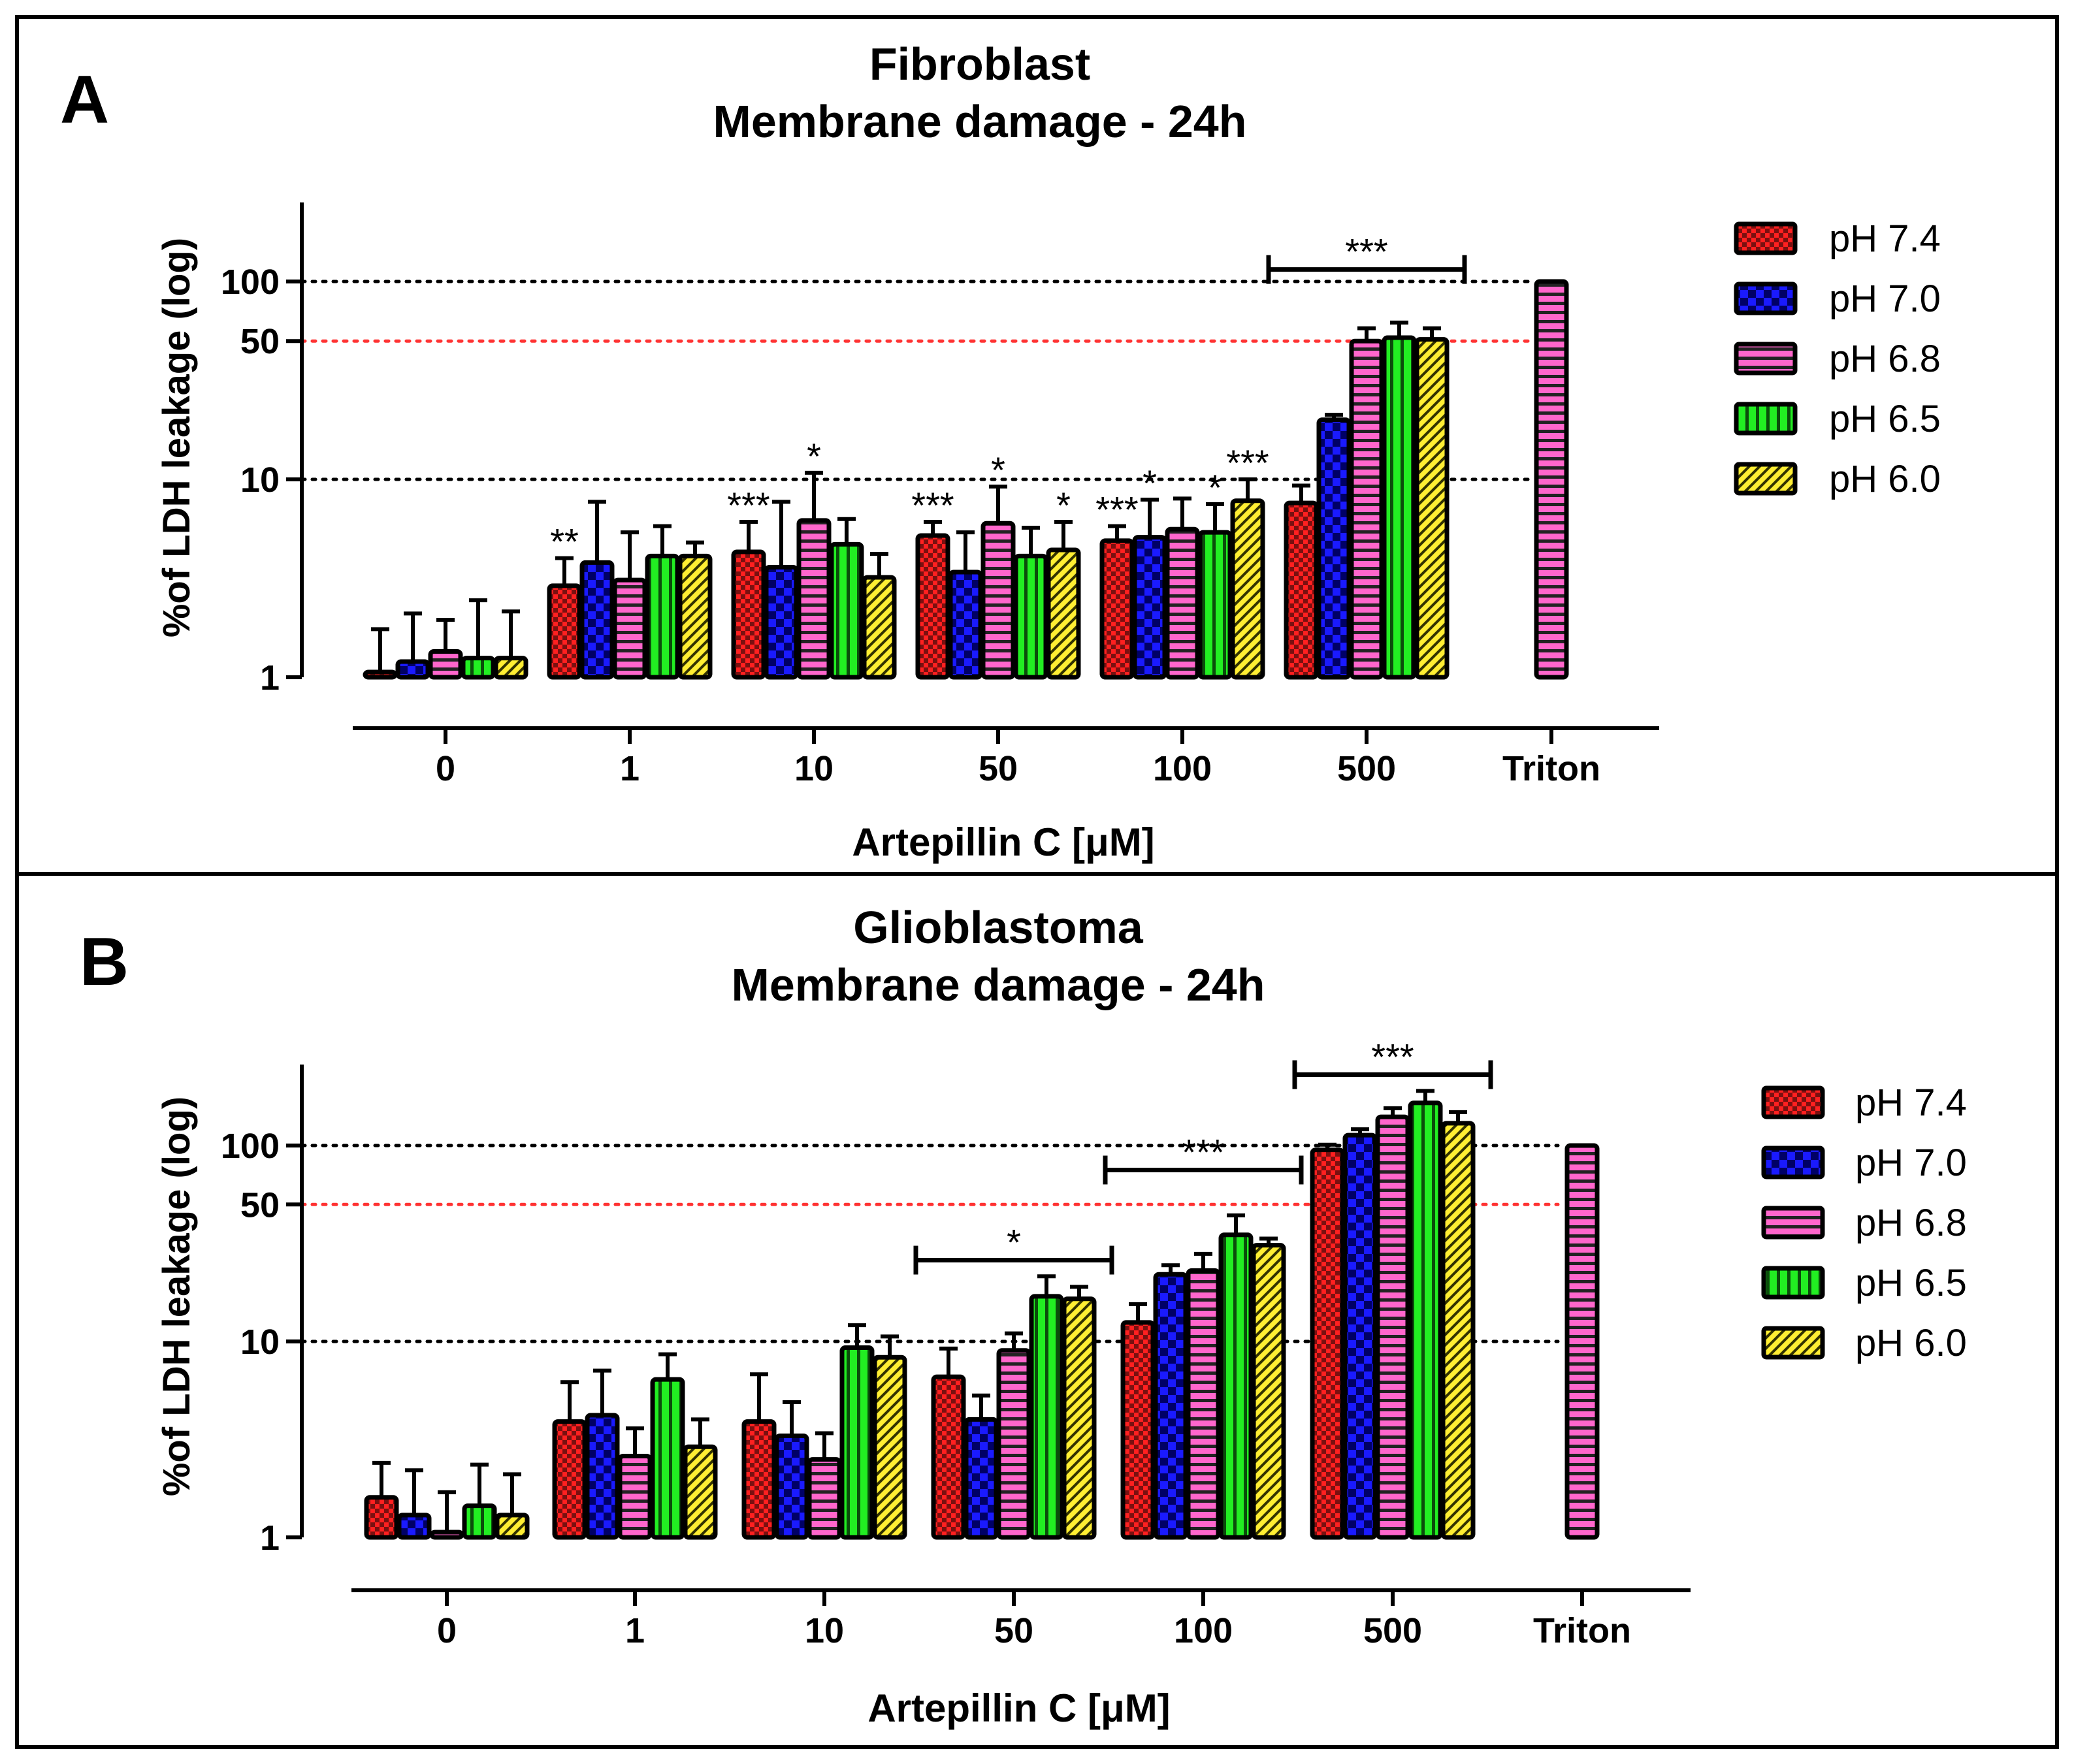  What do you see at coordinates (1149, 483) in the screenshot?
I see `significance-star-100-ph-7-0: *` at bounding box center [1149, 483].